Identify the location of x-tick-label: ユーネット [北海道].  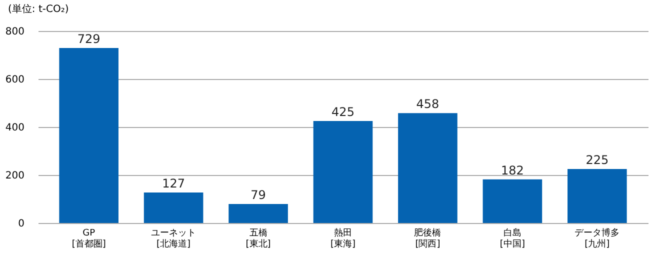
(173, 239).